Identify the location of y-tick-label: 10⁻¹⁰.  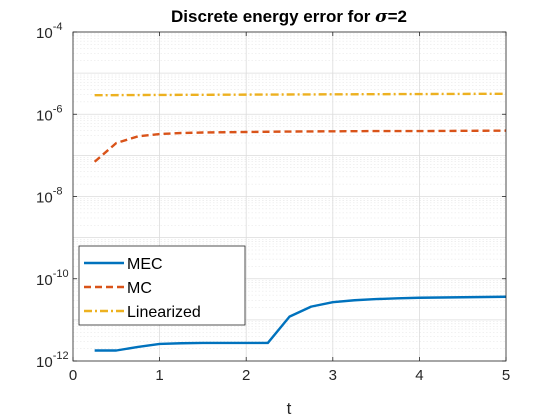
(52, 278).